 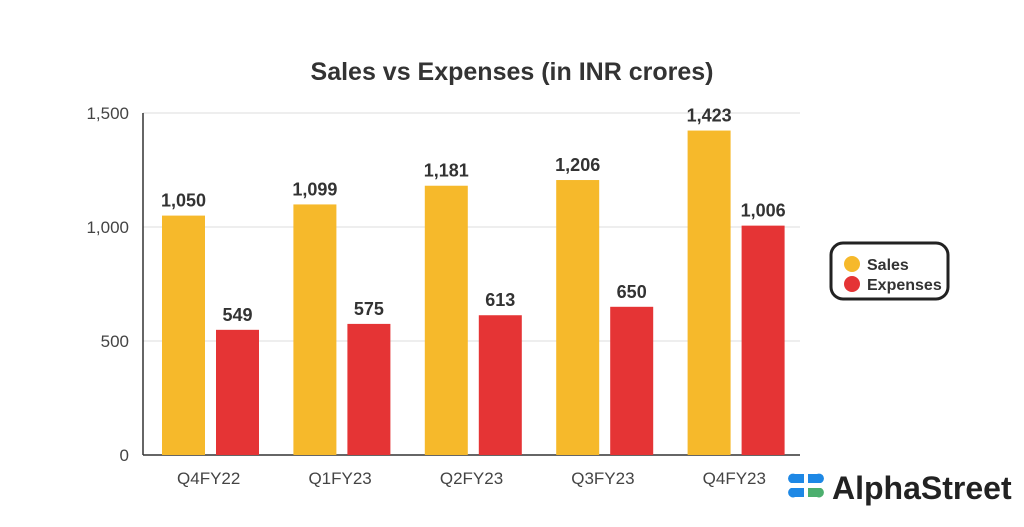 What do you see at coordinates (632, 292) in the screenshot?
I see `data-label: 650` at bounding box center [632, 292].